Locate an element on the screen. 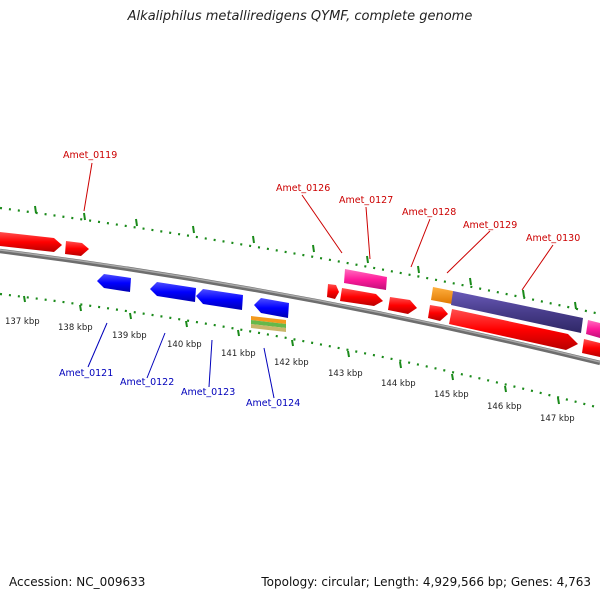  kbp-label: 142 kbp is located at coordinates (291, 363).